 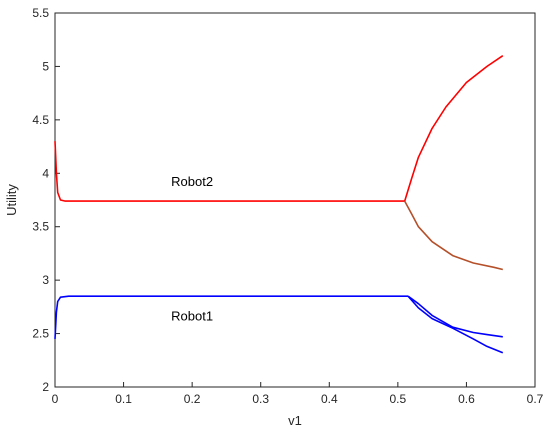 I want to click on y-tick-label: 5.5, so click(x=40, y=13).